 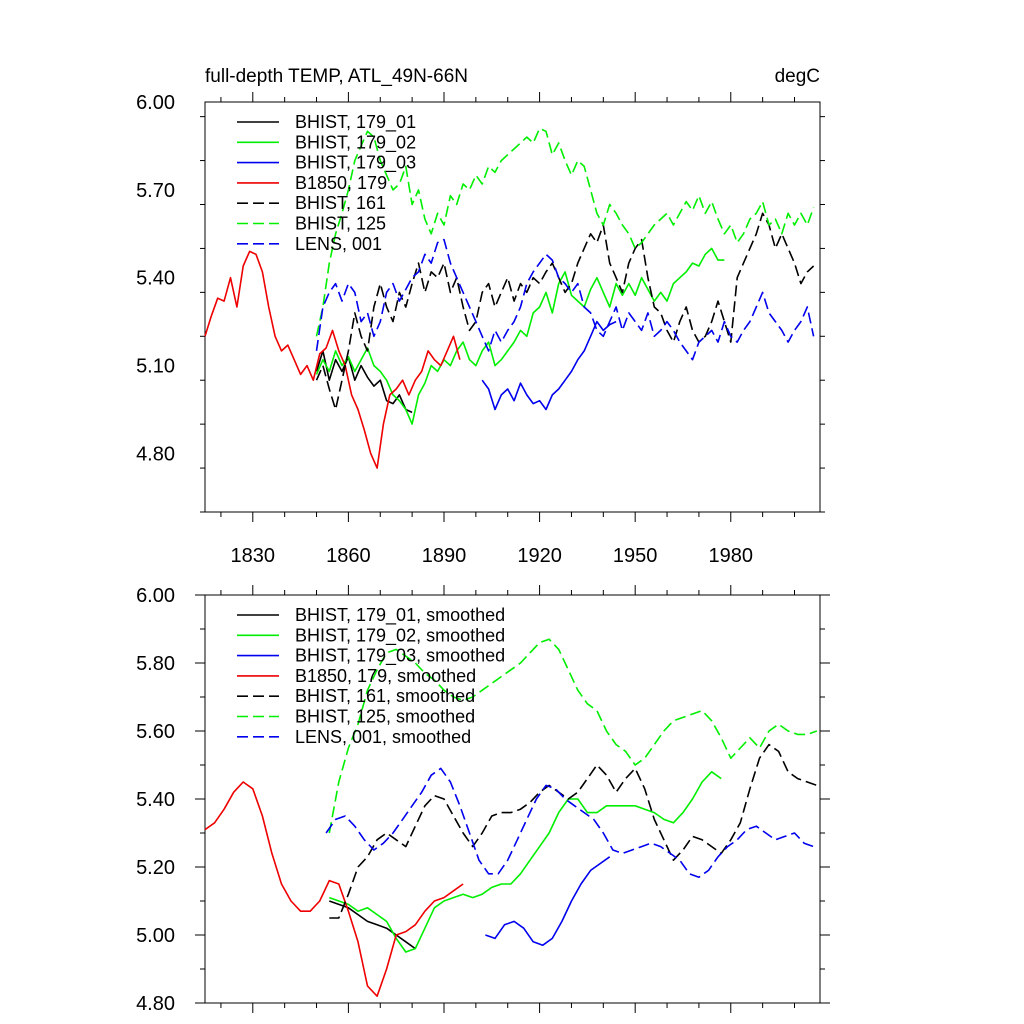 I want to click on bottom-legend-label: BHIST, 161, smoothed, so click(x=385, y=696).